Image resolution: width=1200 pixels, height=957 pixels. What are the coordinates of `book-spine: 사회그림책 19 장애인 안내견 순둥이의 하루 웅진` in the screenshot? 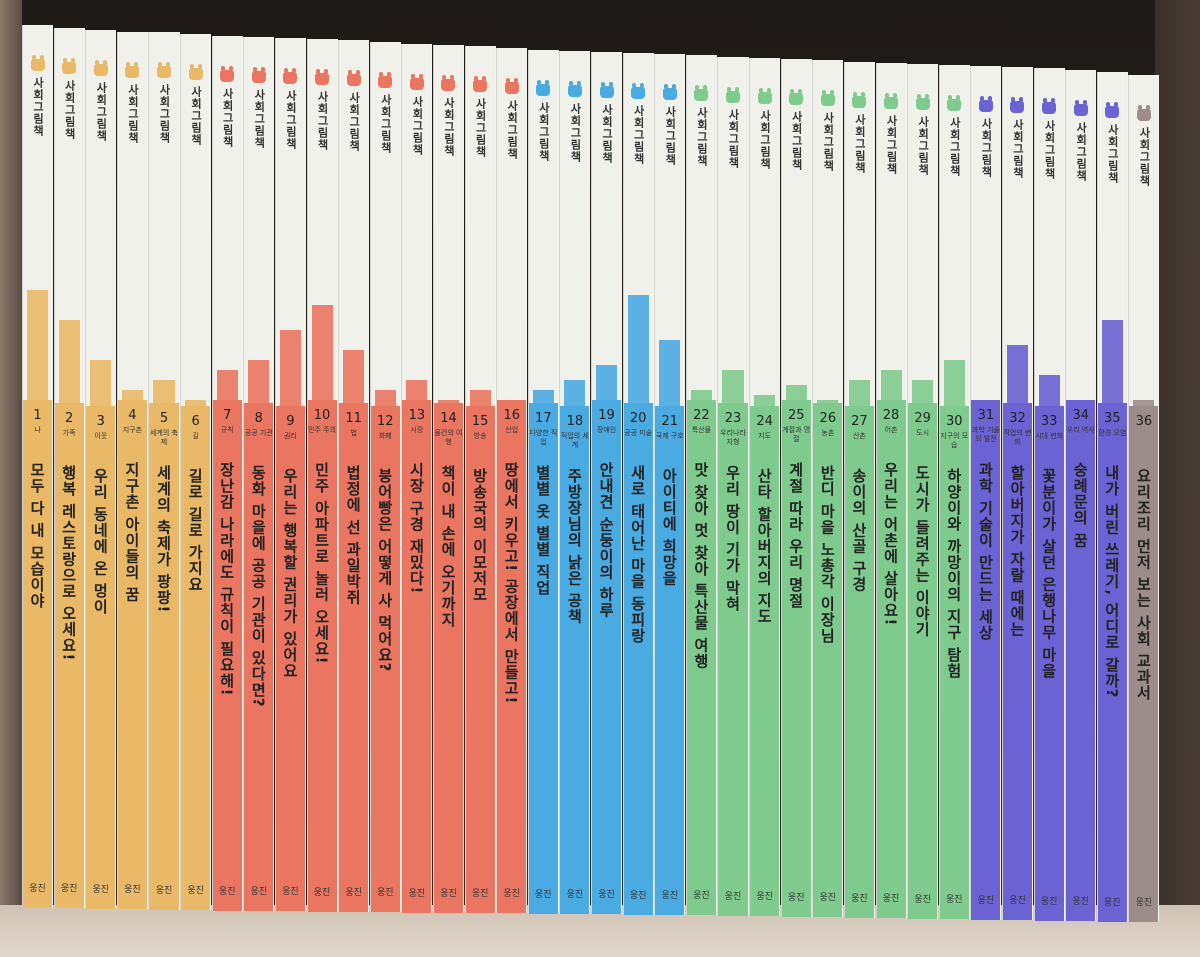 It's located at (607, 483).